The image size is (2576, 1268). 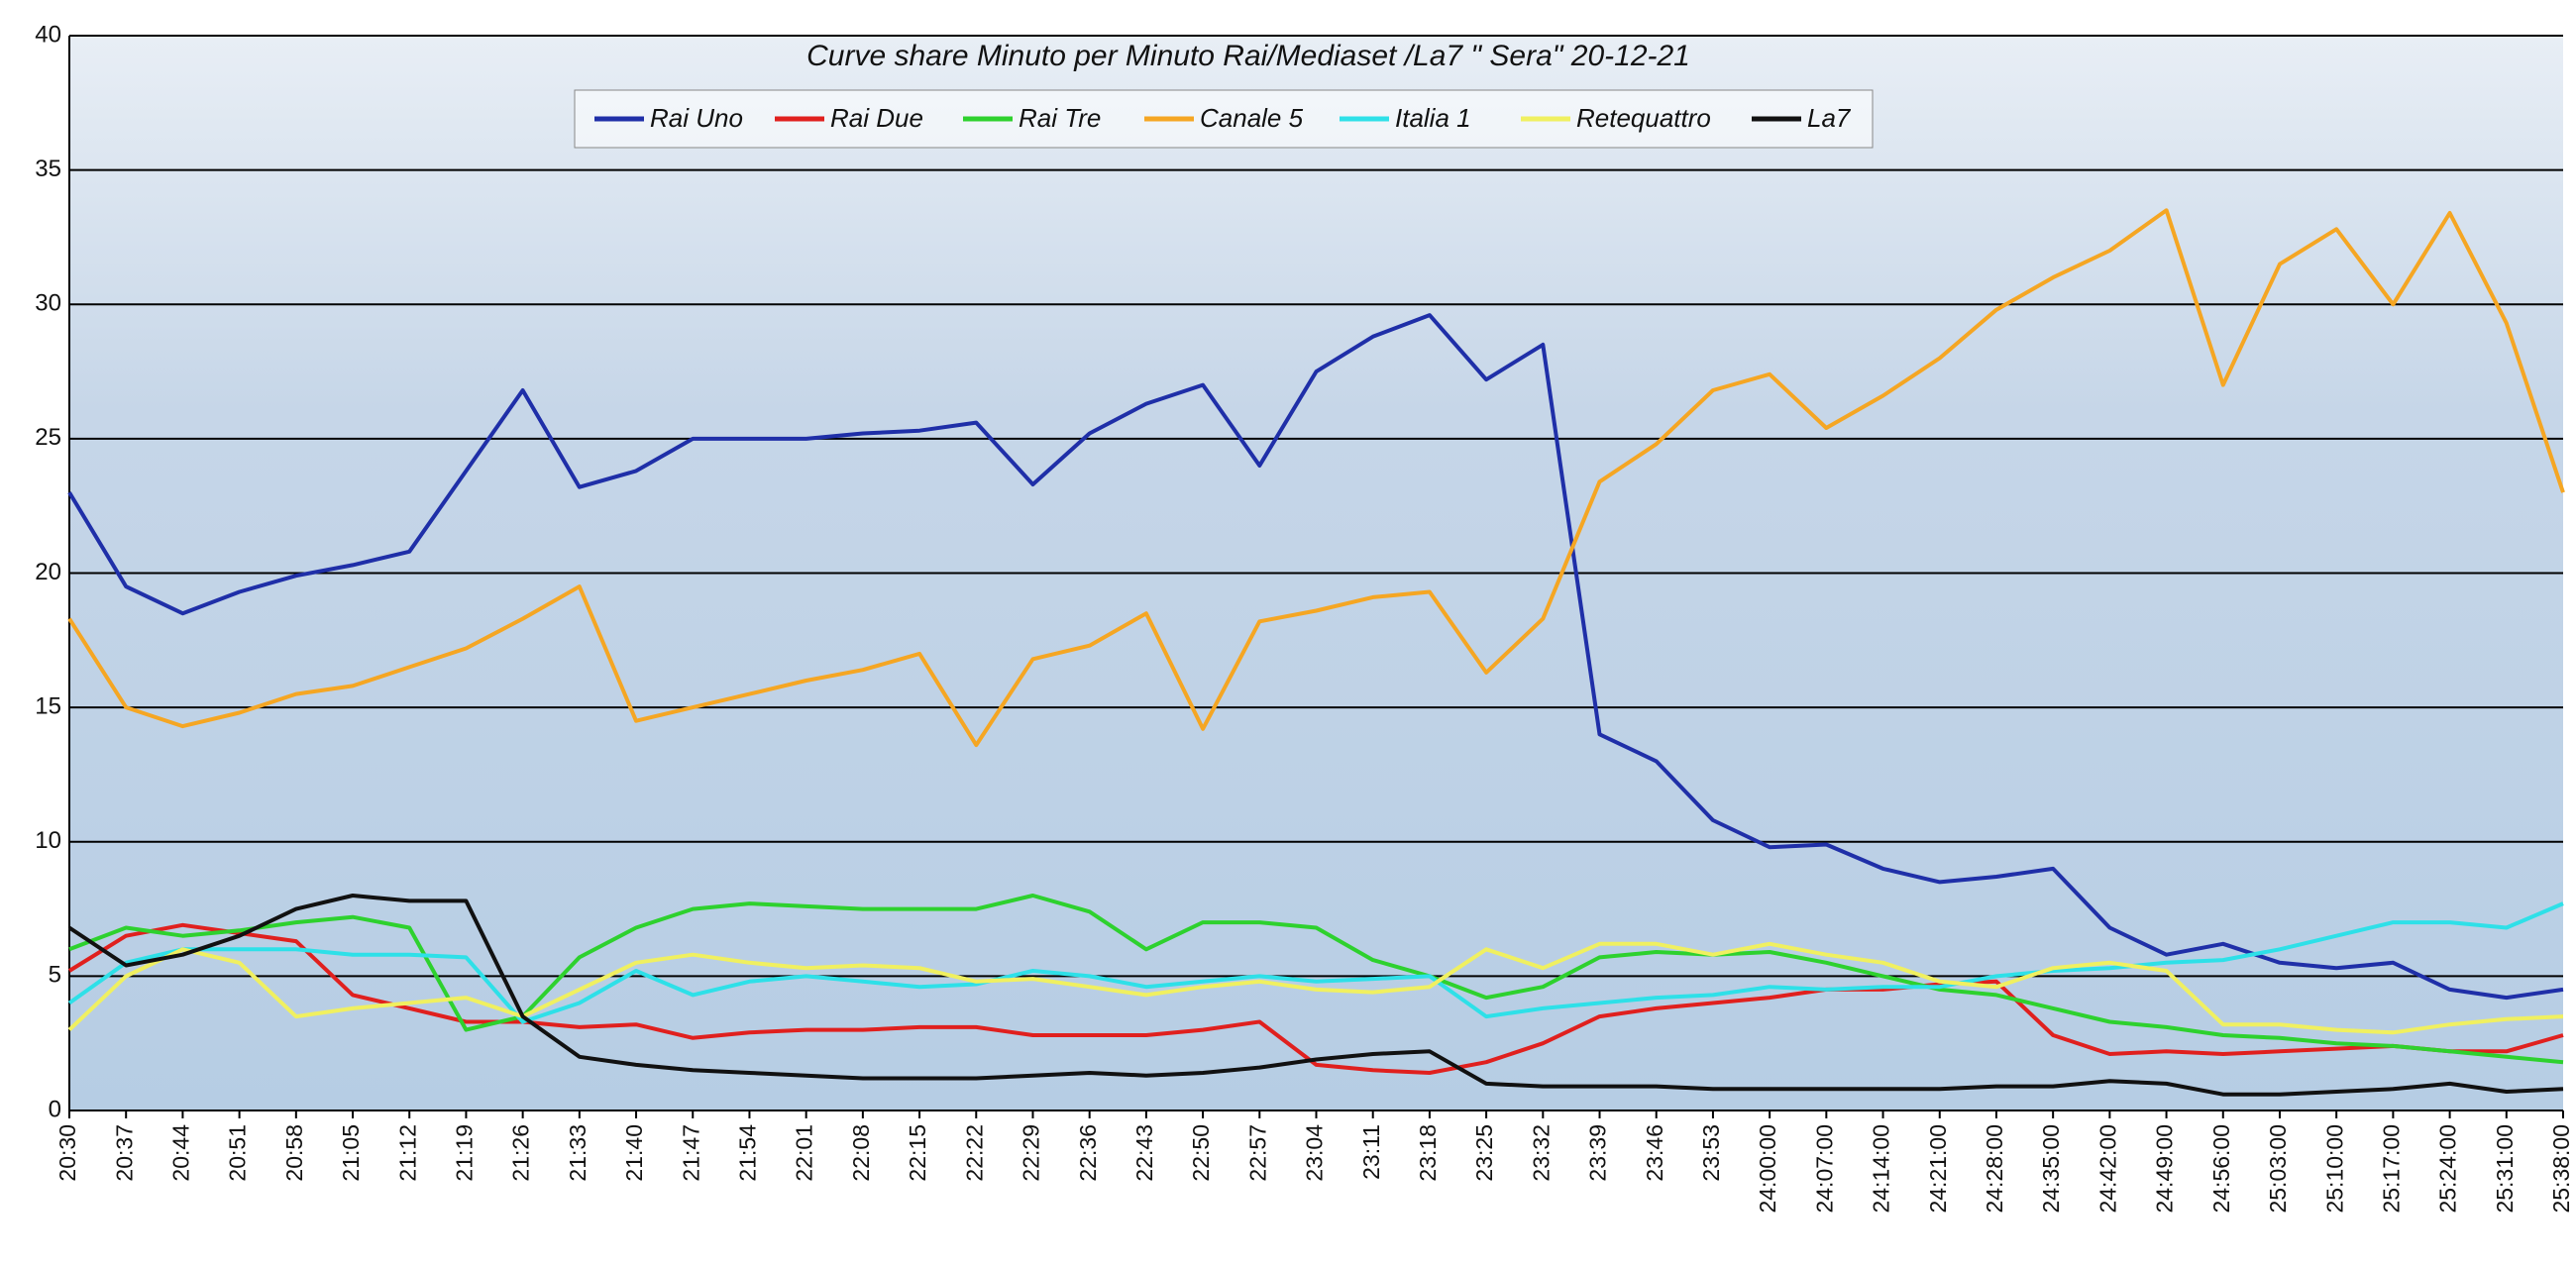 I want to click on legend-label: La7, so click(x=1830, y=118).